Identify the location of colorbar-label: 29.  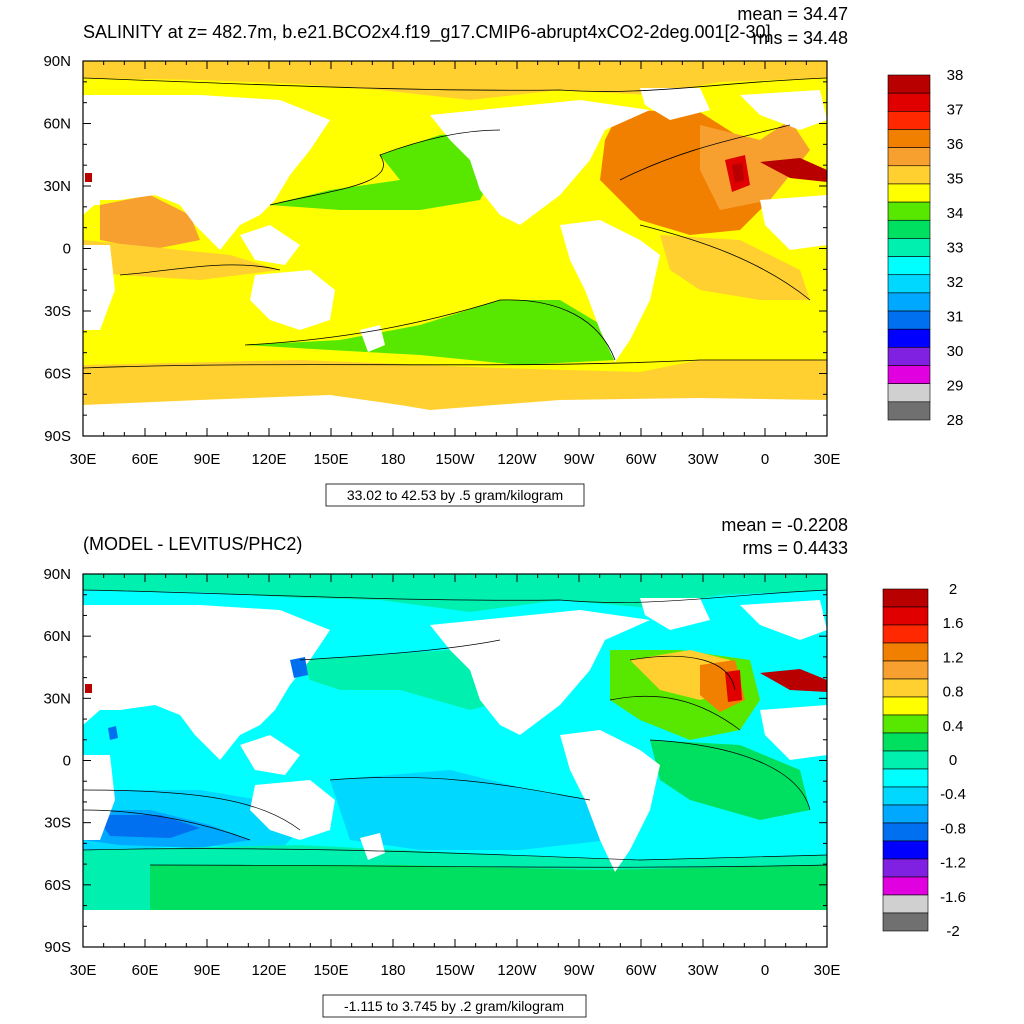
(955, 386).